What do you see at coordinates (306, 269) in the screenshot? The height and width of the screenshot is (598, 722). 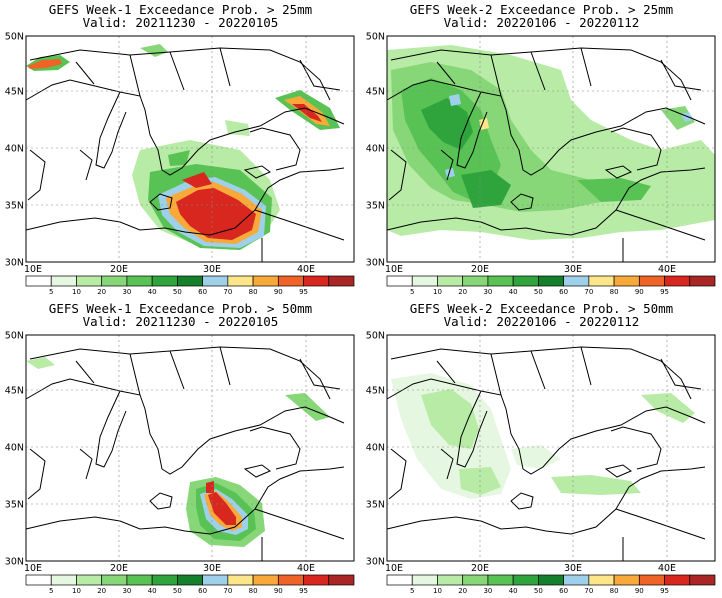 I see `longitude-label: 40E` at bounding box center [306, 269].